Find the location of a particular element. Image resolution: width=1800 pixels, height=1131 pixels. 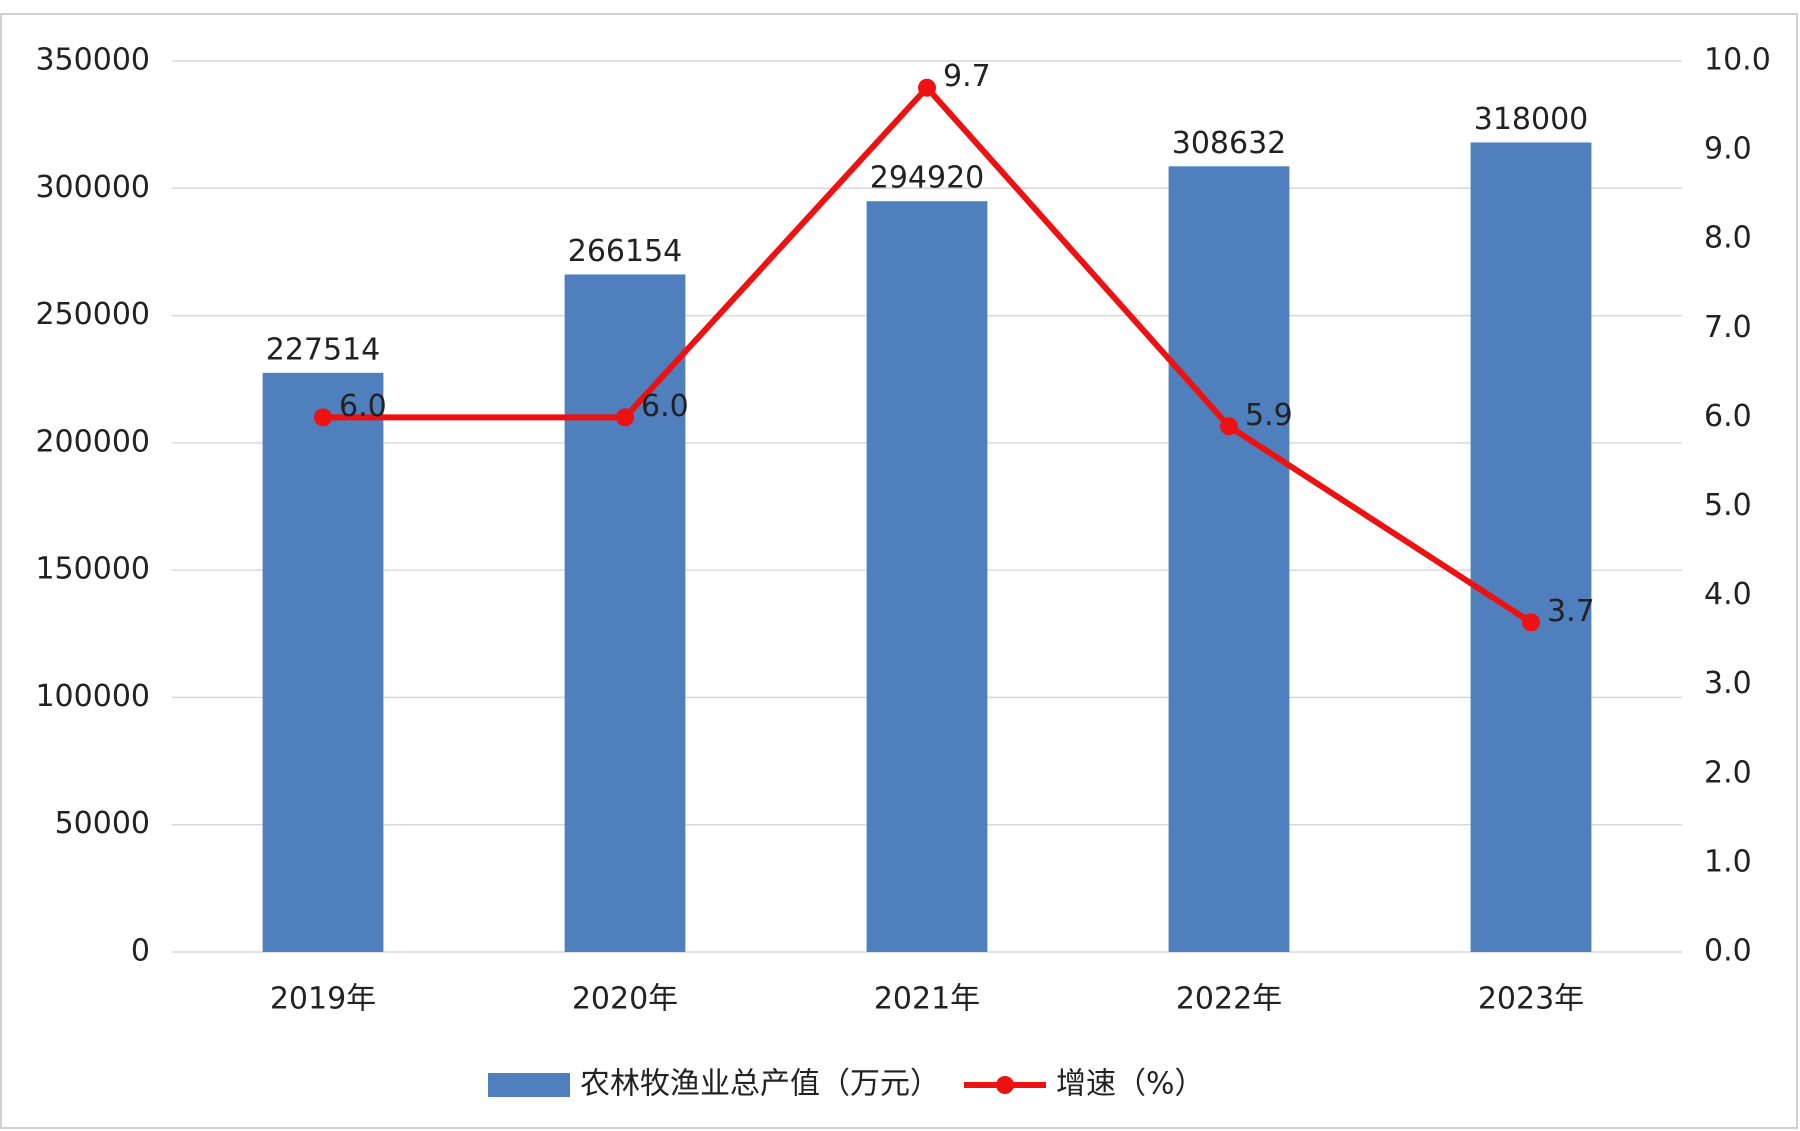

bar-value-label: 294920 is located at coordinates (927, 178).